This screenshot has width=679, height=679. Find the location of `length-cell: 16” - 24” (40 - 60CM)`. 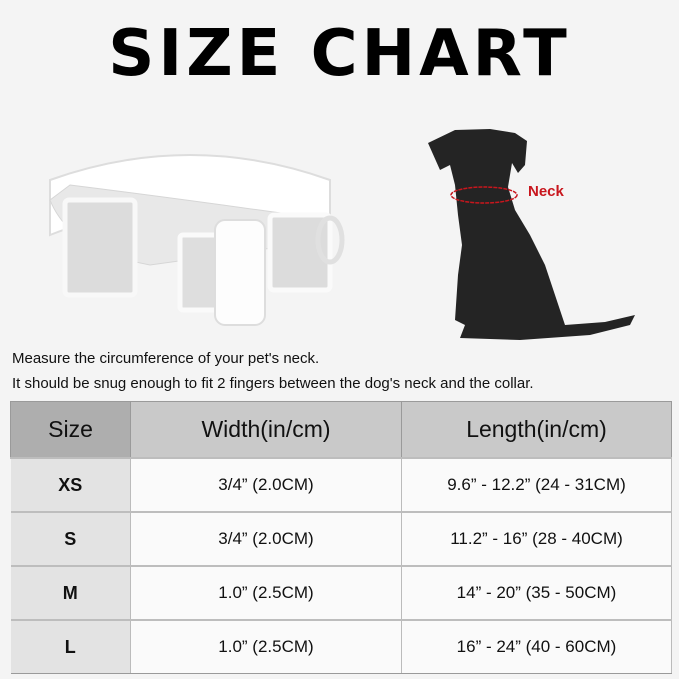

length-cell: 16” - 24” (40 - 60CM) is located at coordinates (536, 646).